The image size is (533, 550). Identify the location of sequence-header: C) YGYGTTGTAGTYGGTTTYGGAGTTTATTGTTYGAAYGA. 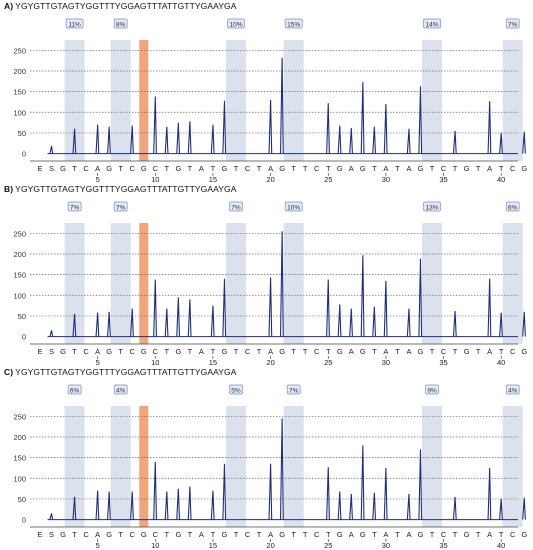
(120, 372).